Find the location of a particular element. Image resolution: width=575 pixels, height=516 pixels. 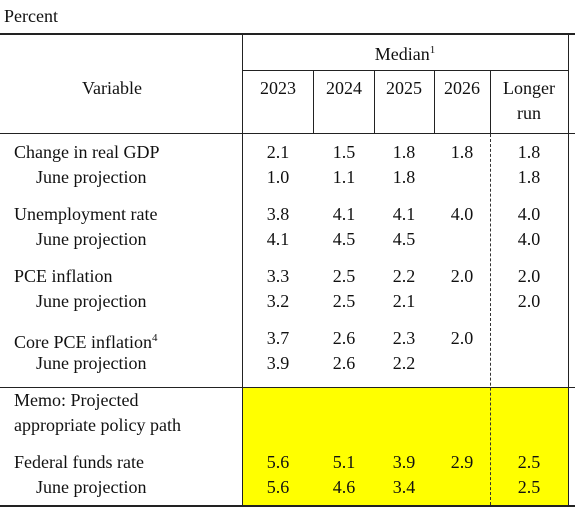

cell-value: 3.8 is located at coordinates (278, 214).